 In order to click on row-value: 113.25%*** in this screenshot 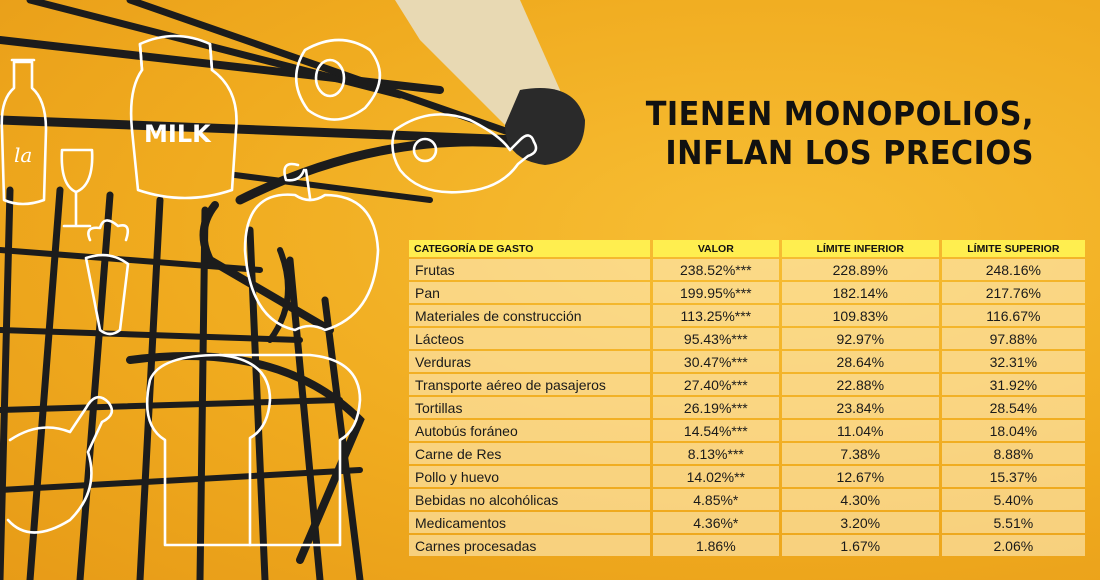, I will do `click(715, 315)`.